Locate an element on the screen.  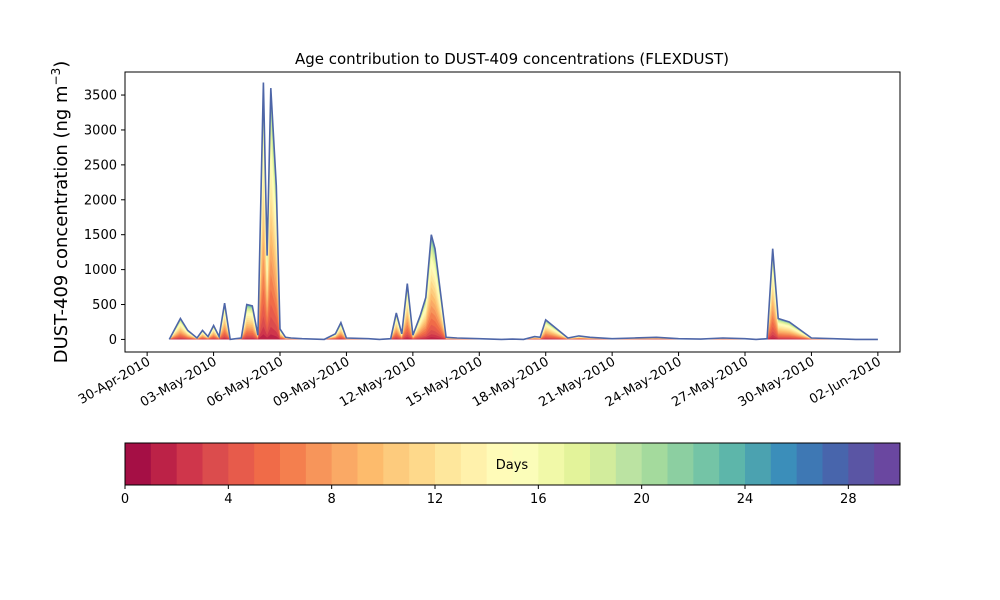
colorbar-tick-label: 4 is located at coordinates (228, 499).